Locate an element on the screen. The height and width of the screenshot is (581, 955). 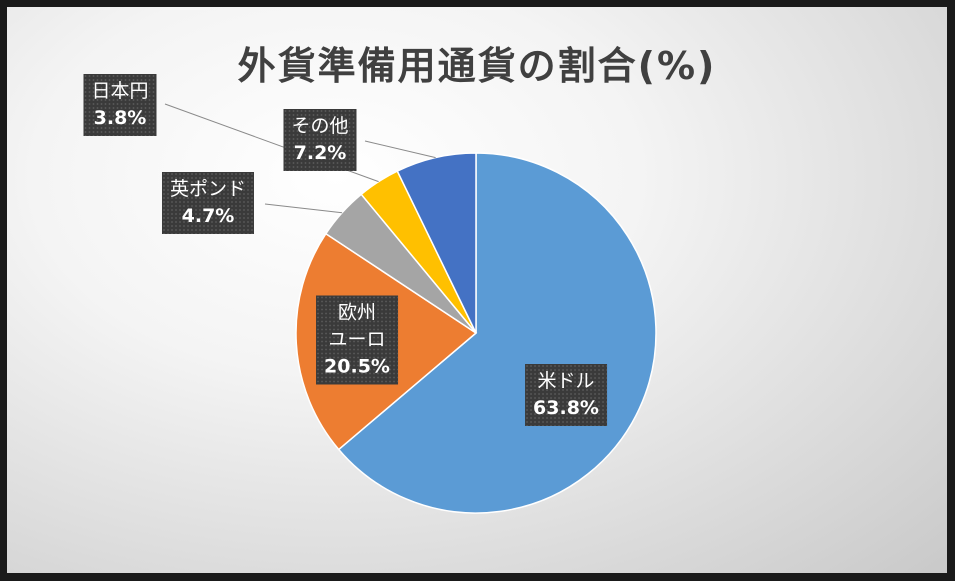
category-label: 日本円 is located at coordinates (120, 91).